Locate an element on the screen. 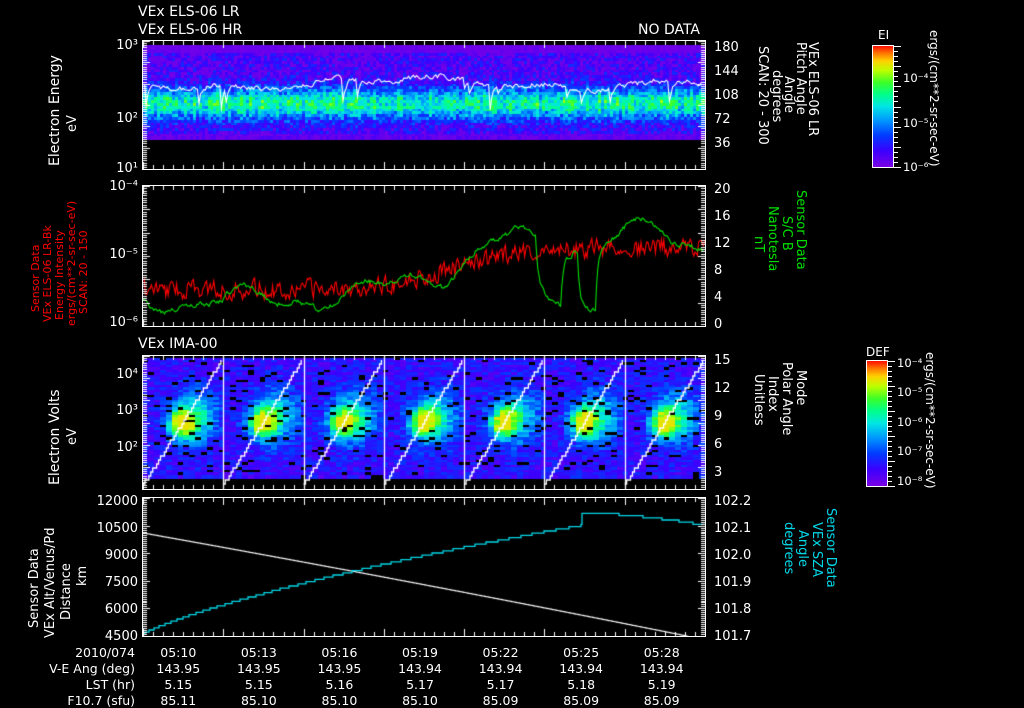 This screenshot has width=1024, height=708. axis-tick-label: 0 is located at coordinates (718, 324).